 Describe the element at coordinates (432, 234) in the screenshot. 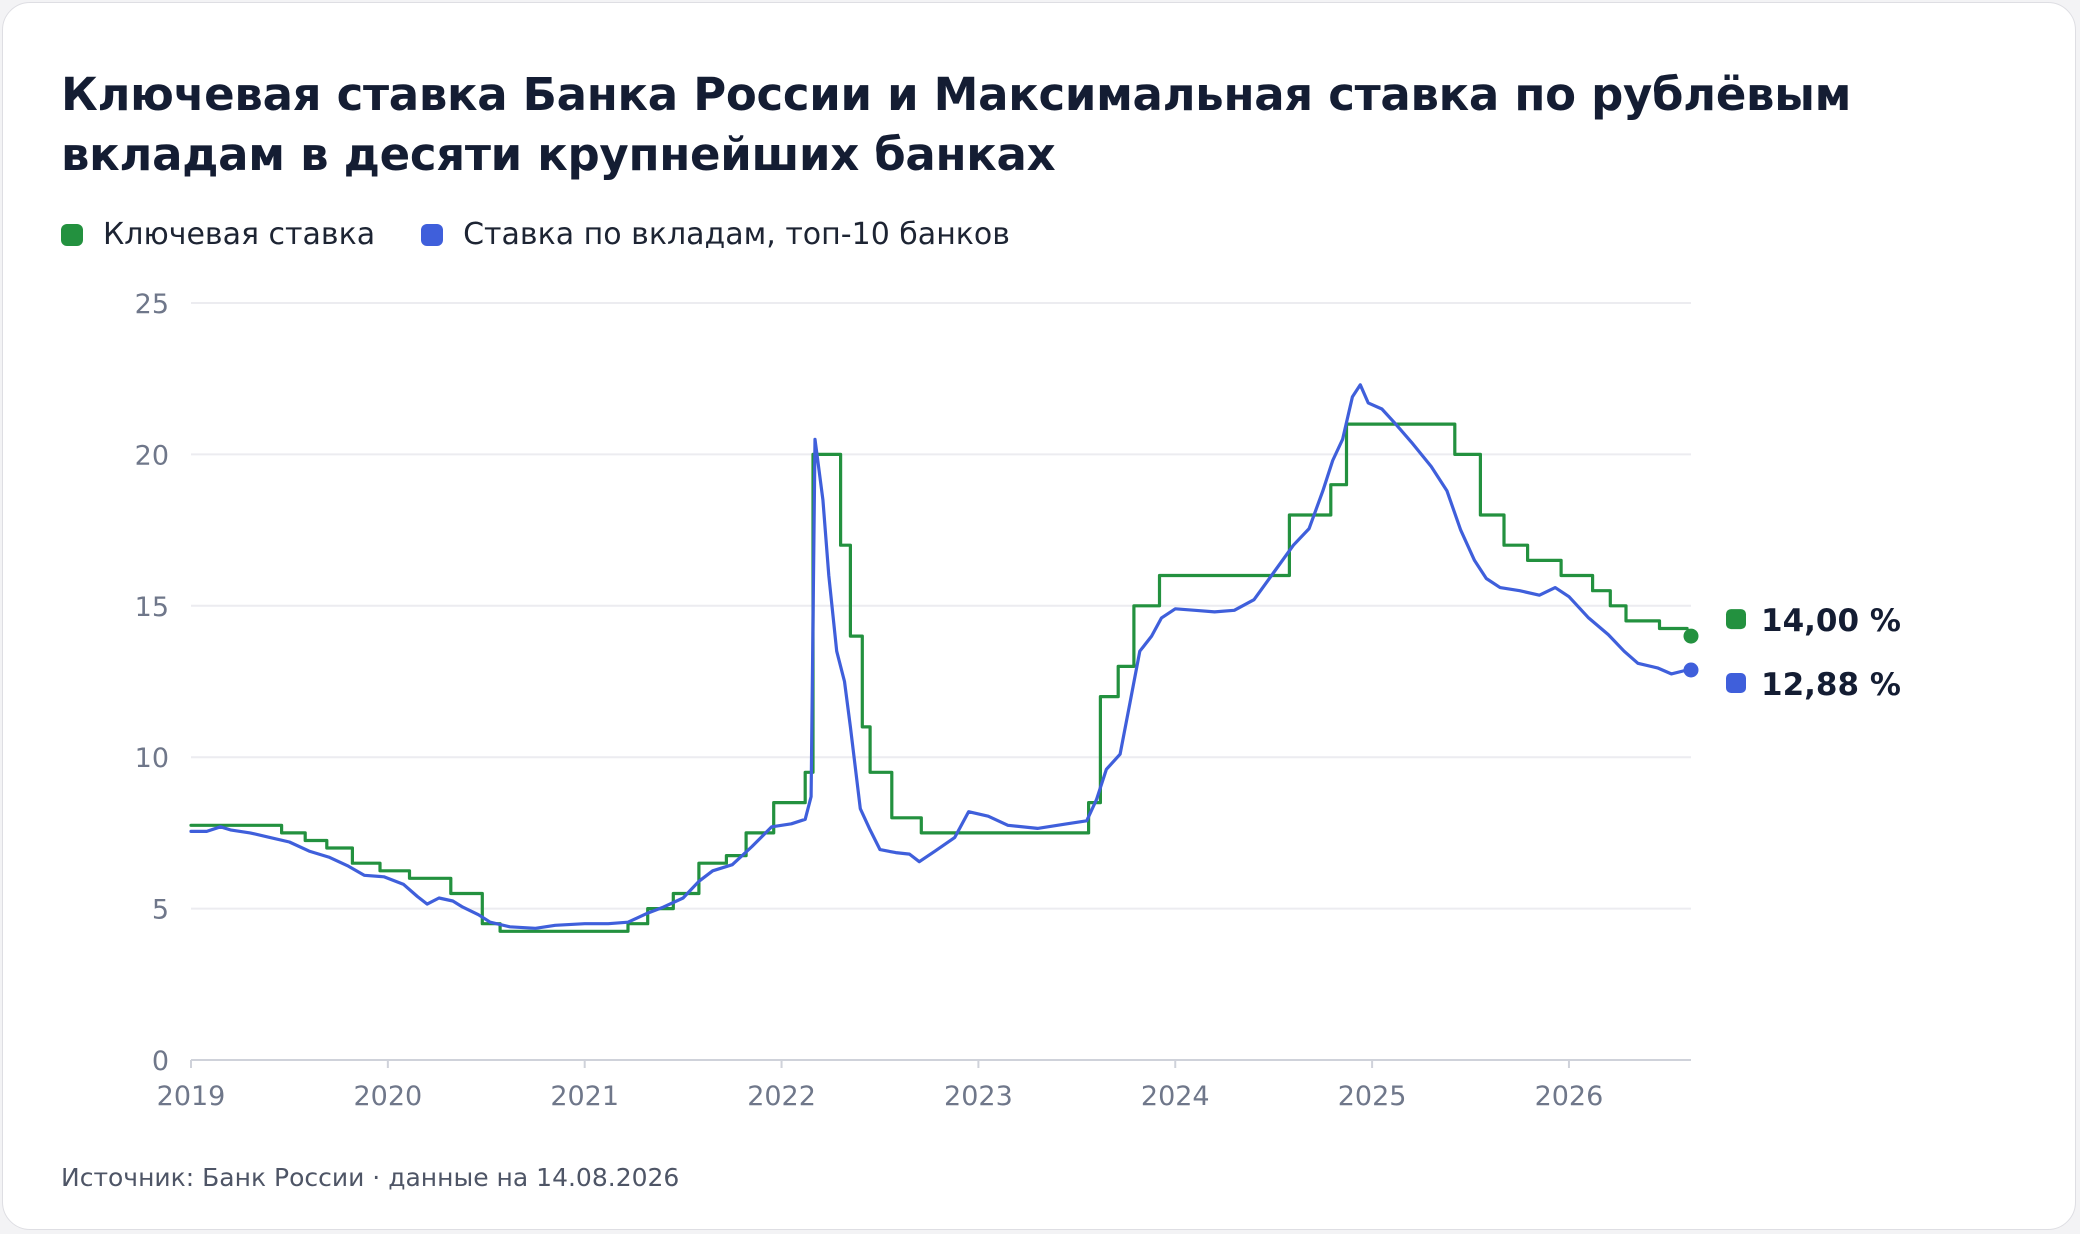

I see `legend-swatch-deposit-rate` at that location.